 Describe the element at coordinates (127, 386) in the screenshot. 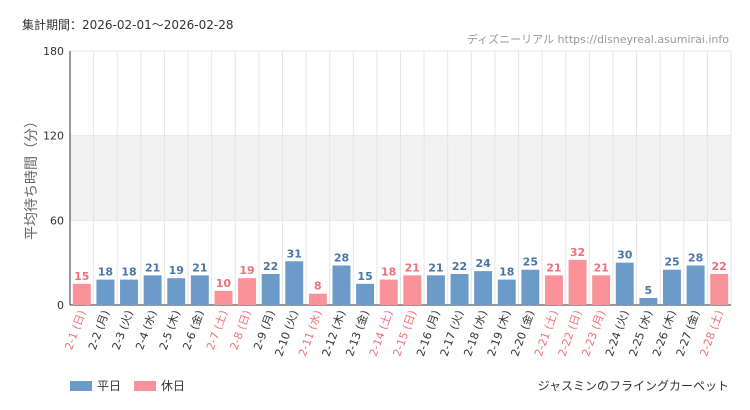

I see `legend: 平日 休日` at that location.